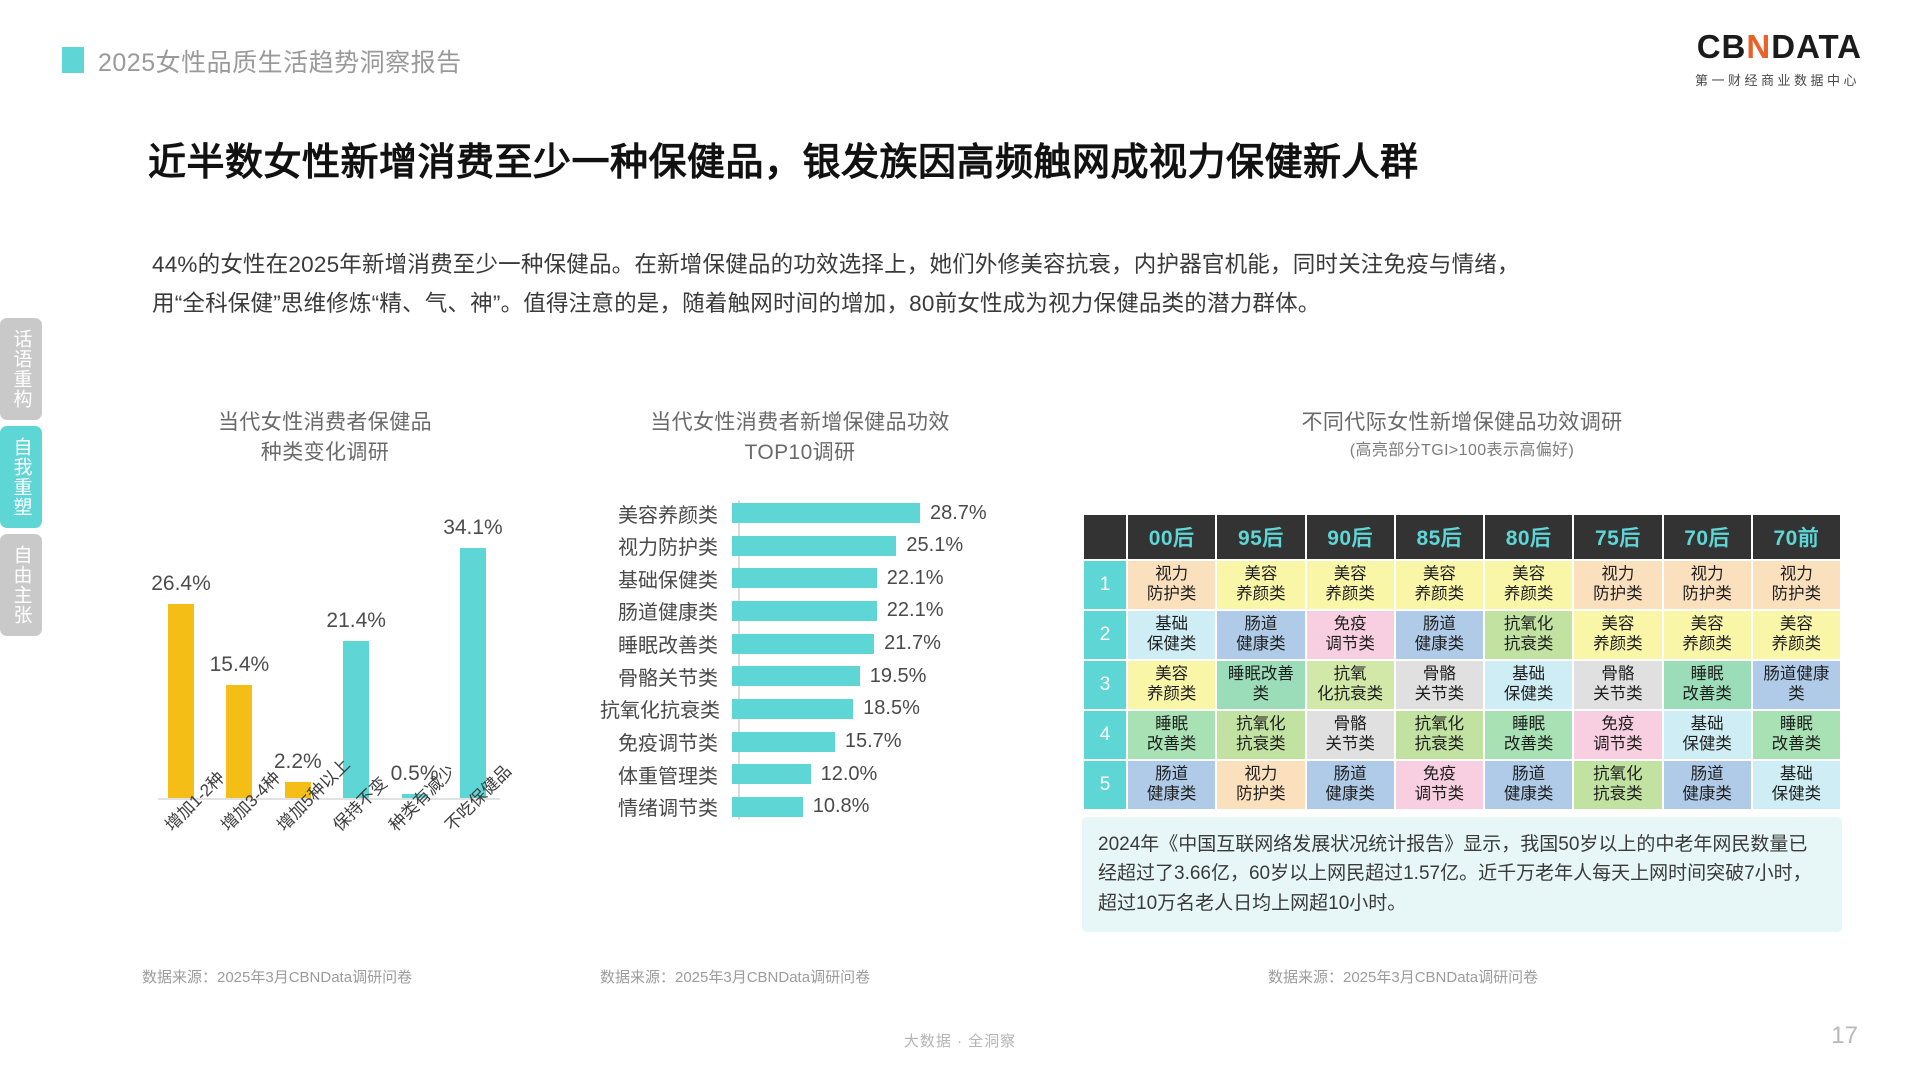  I want to click on chart2-value-label: 19.5%, so click(898, 675).